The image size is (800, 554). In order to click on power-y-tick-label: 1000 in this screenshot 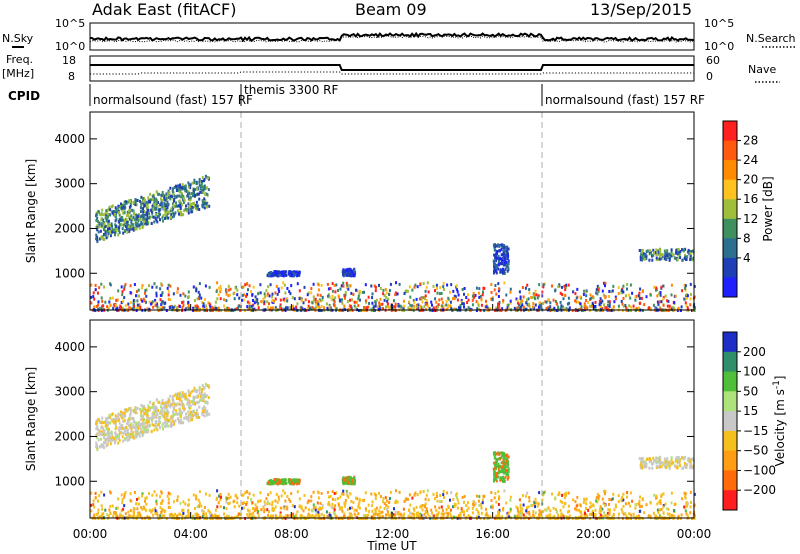, I will do `click(69, 273)`.